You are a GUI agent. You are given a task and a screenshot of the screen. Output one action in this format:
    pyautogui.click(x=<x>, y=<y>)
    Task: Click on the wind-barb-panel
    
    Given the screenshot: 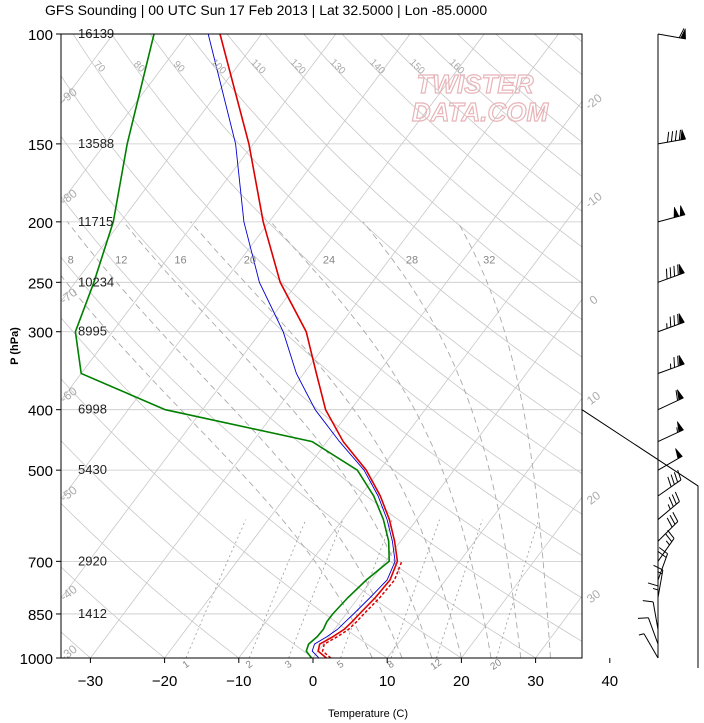 What is the action you would take?
    pyautogui.click(x=640, y=348)
    